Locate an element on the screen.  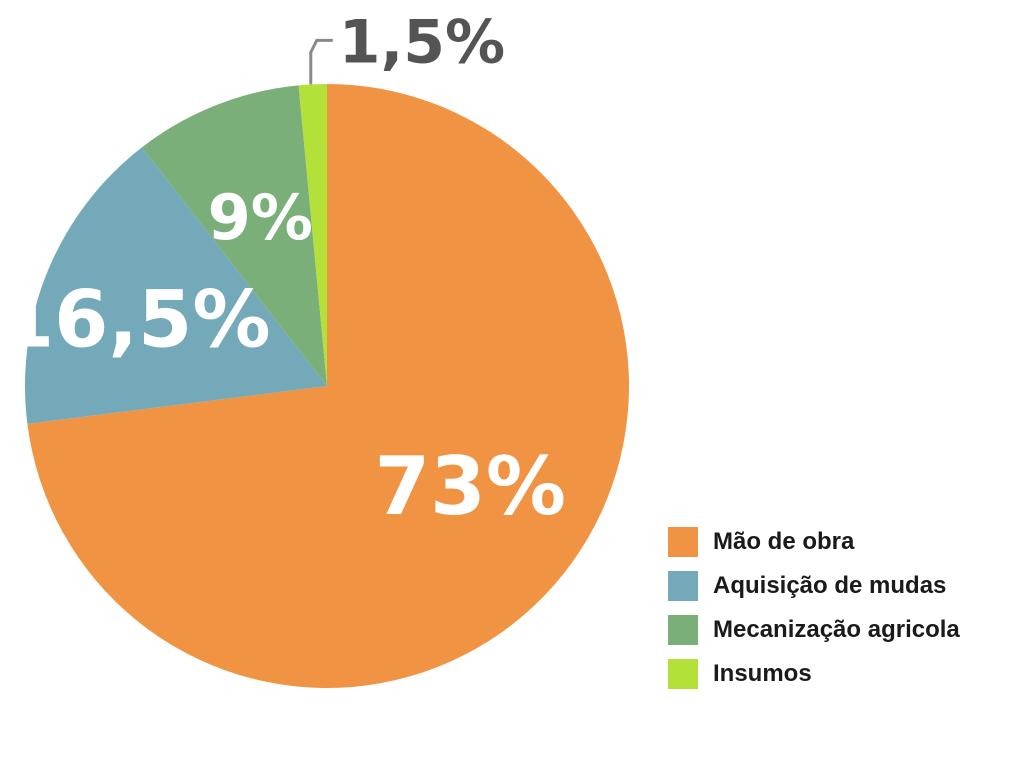
label-insumos: 1,5% is located at coordinates (422, 42).